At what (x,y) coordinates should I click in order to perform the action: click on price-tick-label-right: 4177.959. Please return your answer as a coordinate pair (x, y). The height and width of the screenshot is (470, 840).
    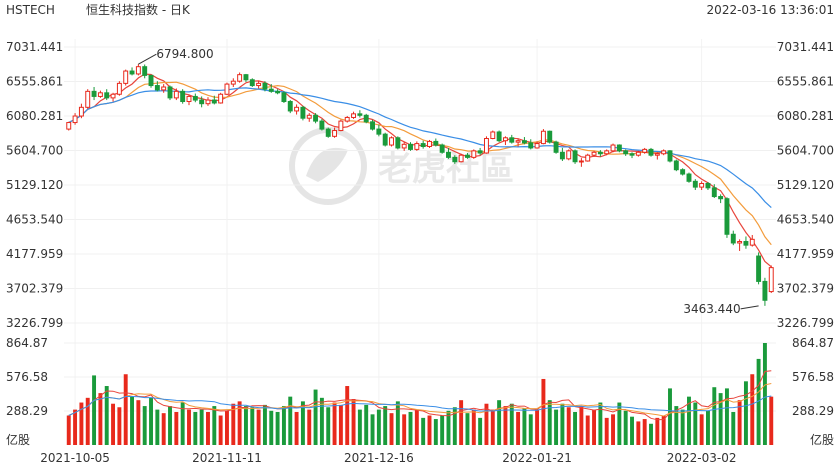
    Looking at the image, I should click on (805, 254).